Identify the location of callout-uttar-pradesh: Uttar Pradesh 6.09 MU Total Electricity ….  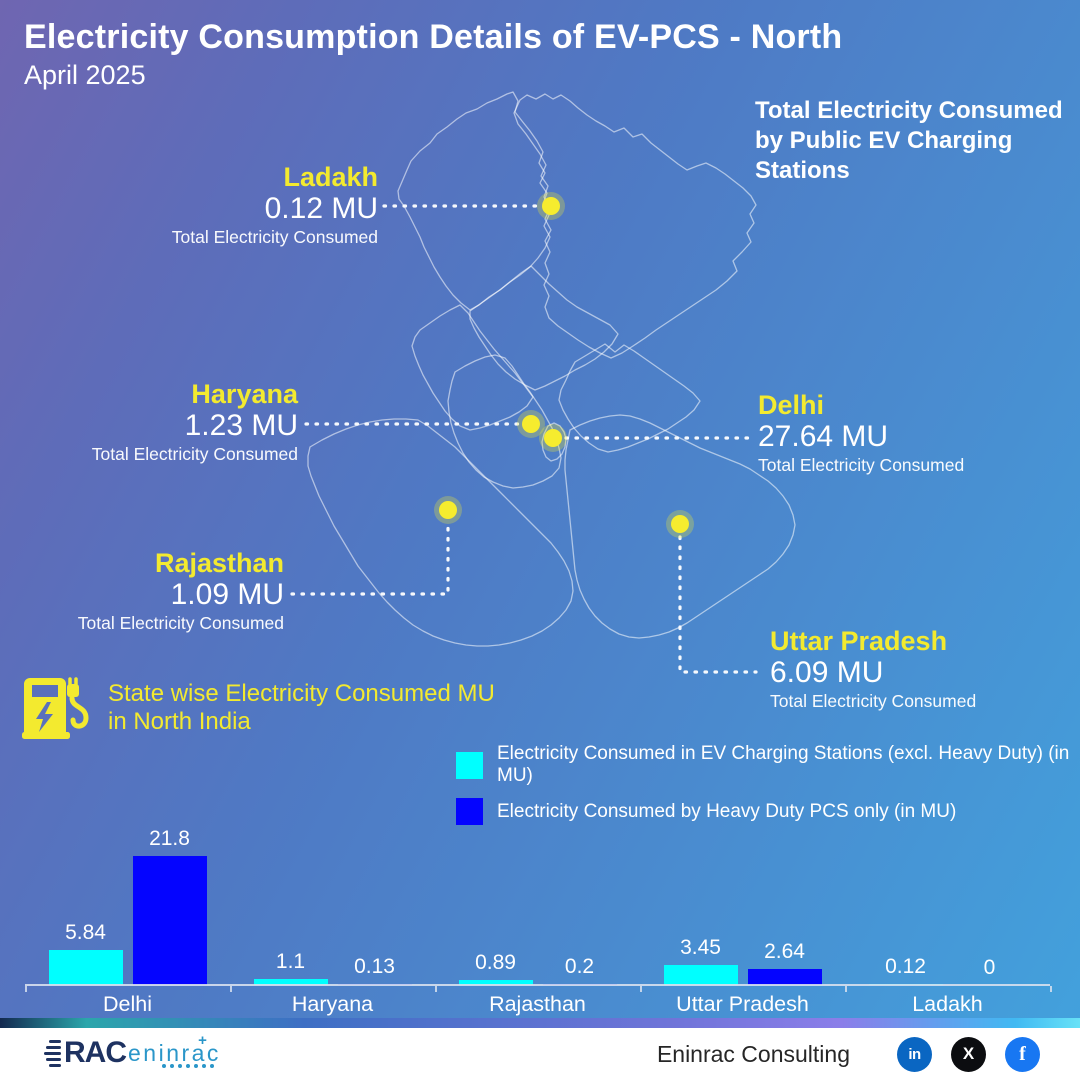
(920, 669).